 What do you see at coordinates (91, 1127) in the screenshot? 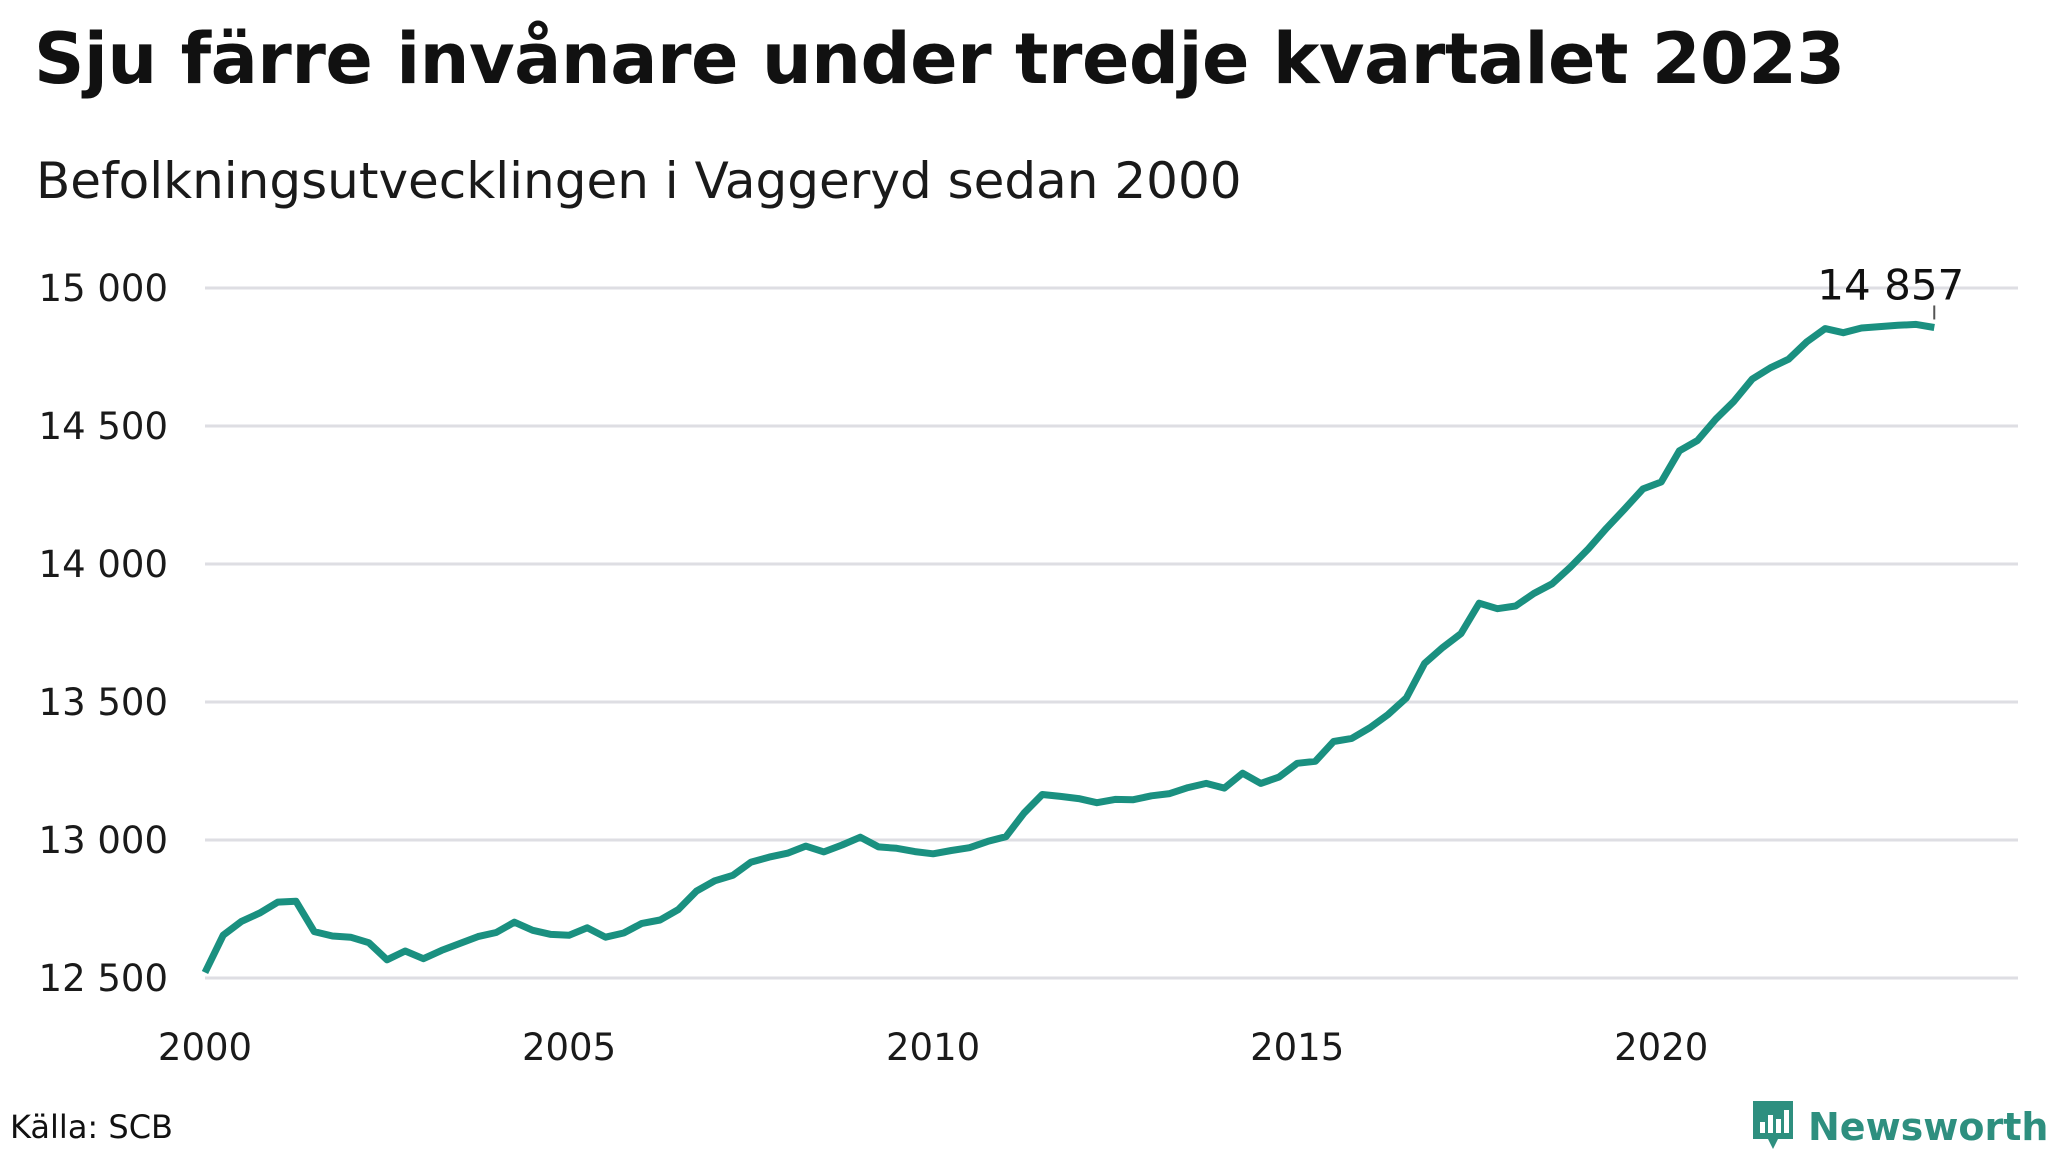
I see `source-label: Källa: SCB` at bounding box center [91, 1127].